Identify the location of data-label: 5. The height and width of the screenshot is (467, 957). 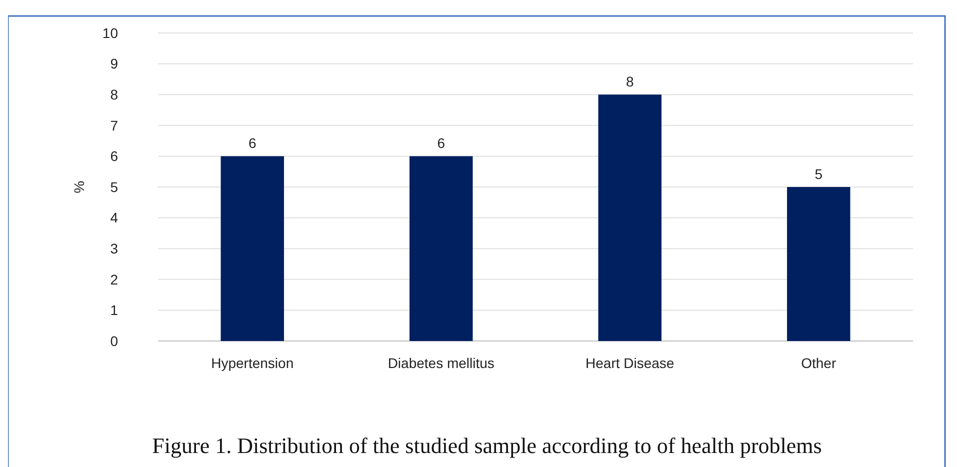
(818, 174).